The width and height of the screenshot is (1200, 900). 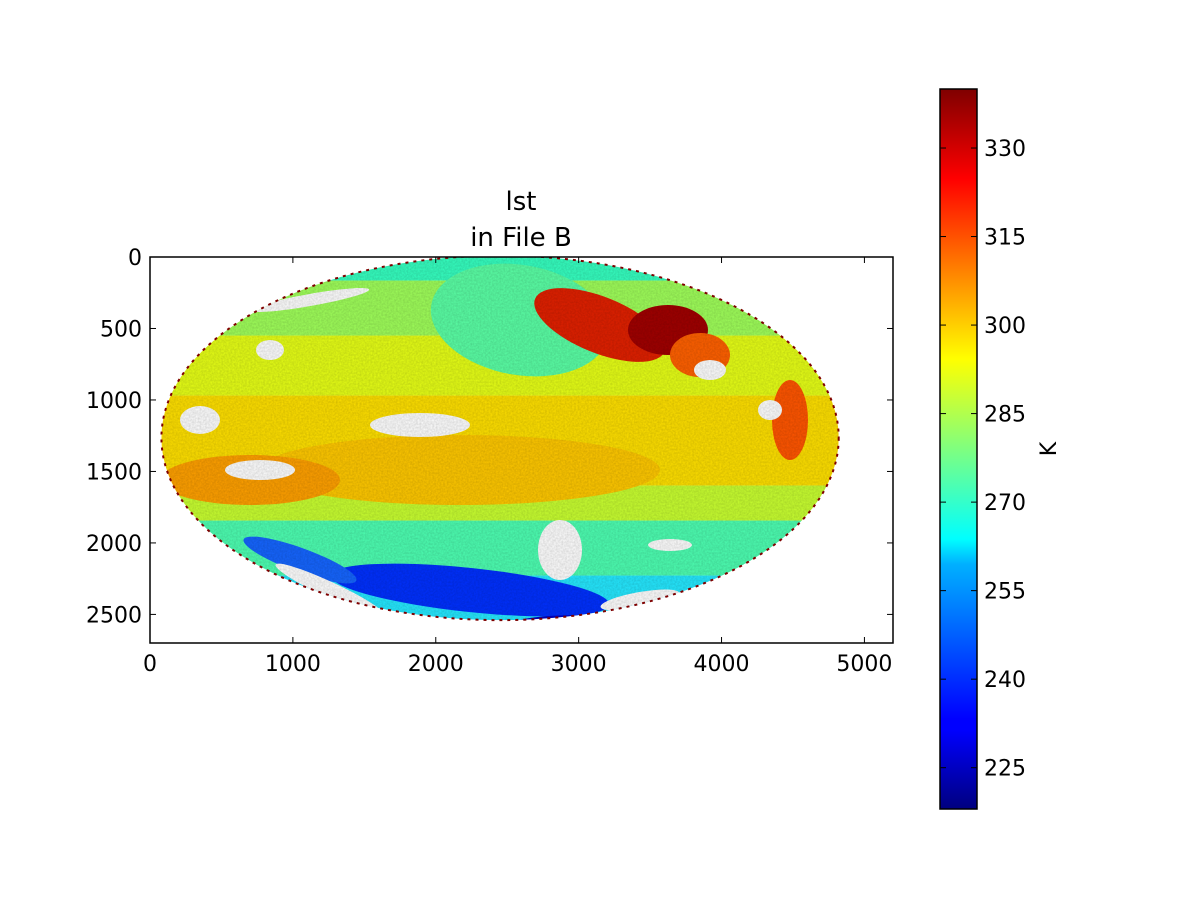 I want to click on x-tick-label: 4000, so click(x=722, y=664).